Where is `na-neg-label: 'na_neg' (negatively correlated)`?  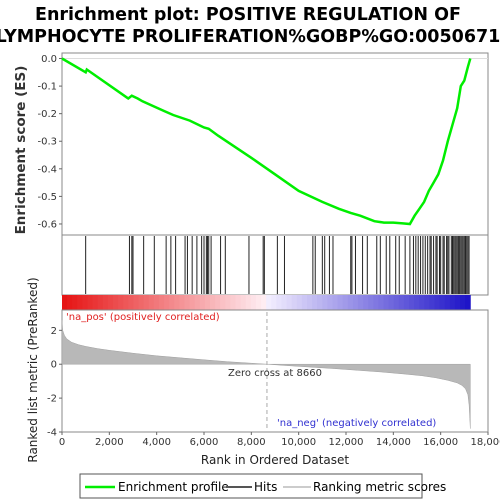
na-neg-label: 'na_neg' (negatively correlated) is located at coordinates (356, 423).